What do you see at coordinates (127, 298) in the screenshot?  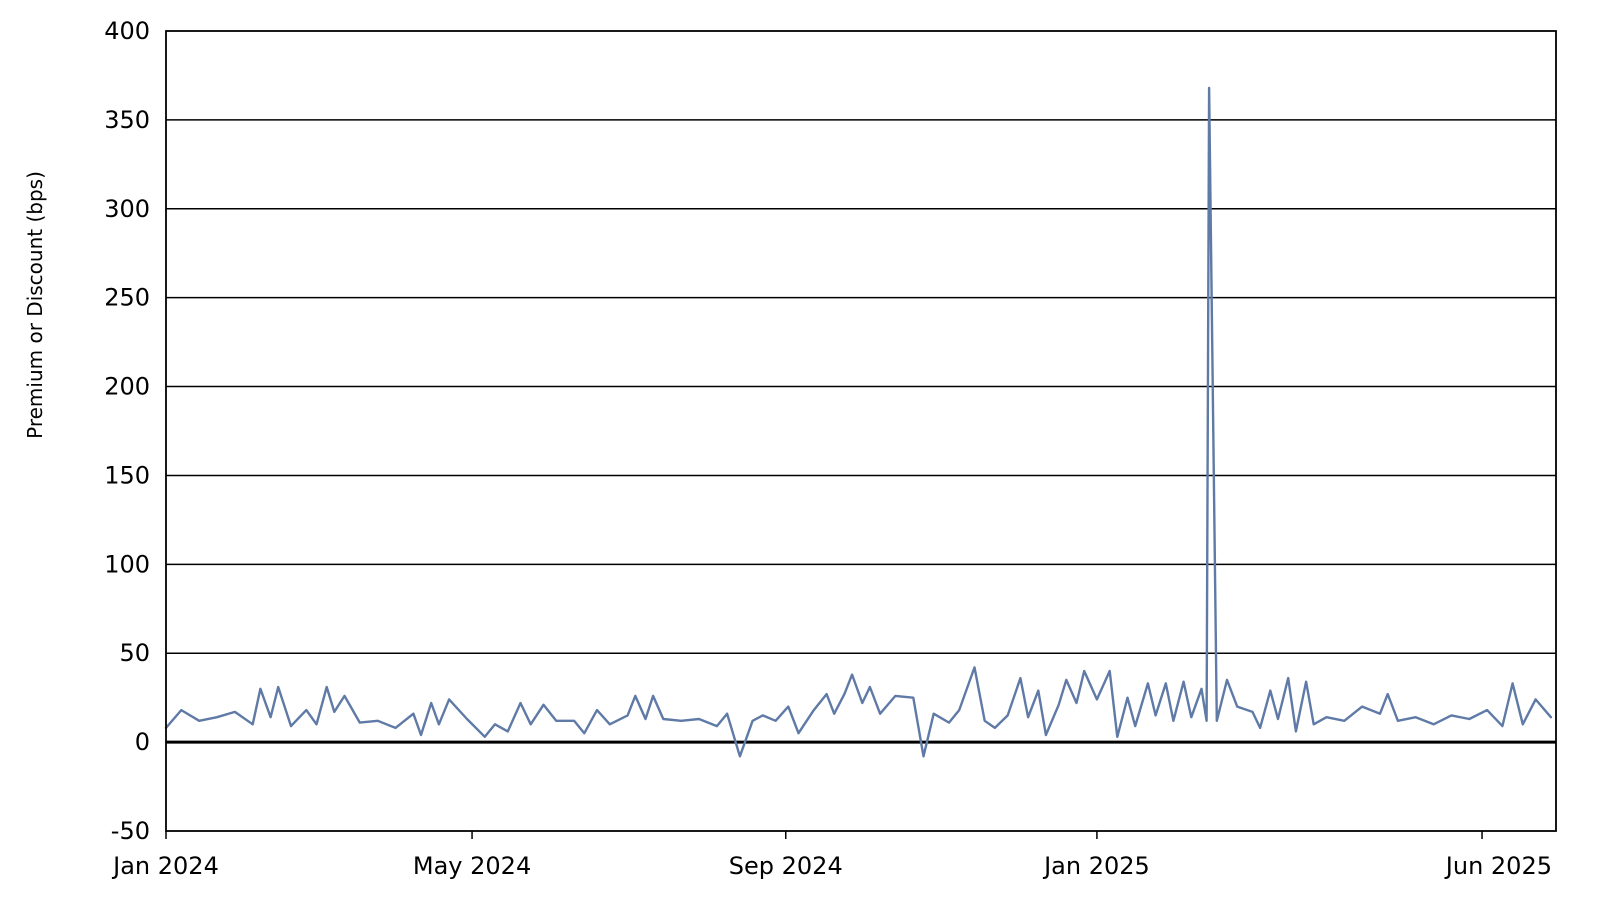 I see `y-tick-label: 250` at bounding box center [127, 298].